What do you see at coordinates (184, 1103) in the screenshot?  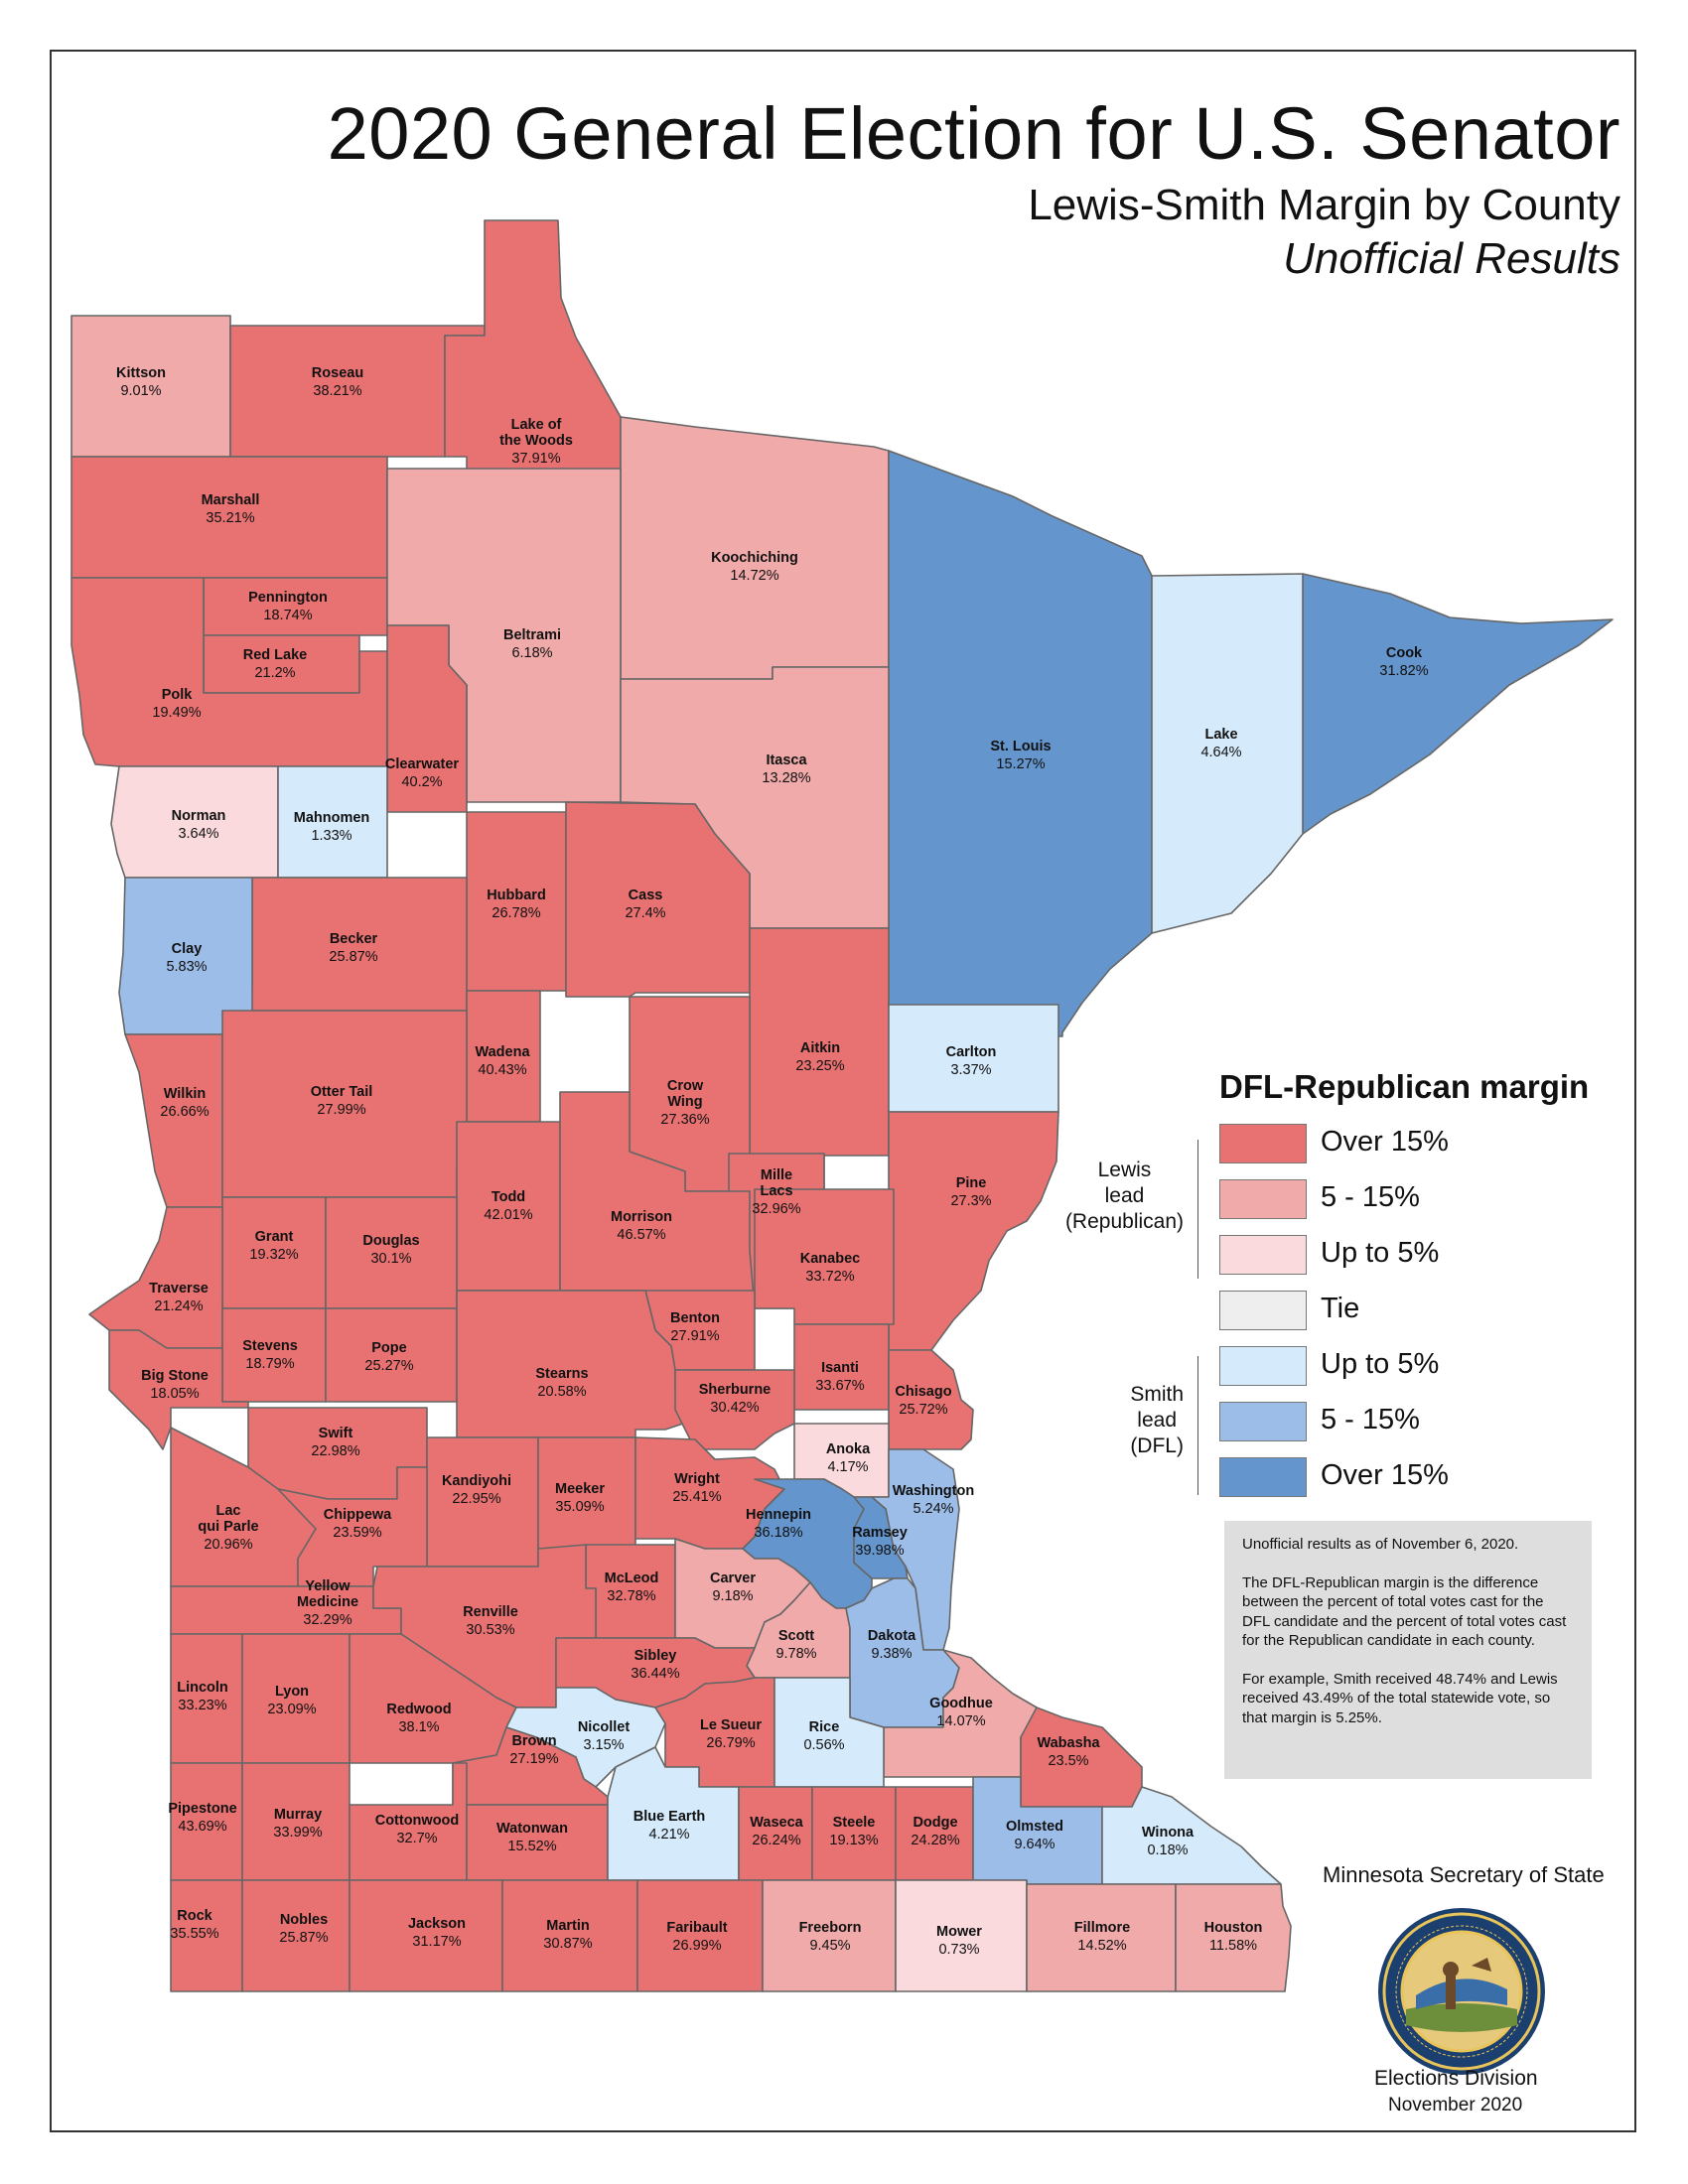 I see `county-label-wilkin: Wilkin 26.66%` at bounding box center [184, 1103].